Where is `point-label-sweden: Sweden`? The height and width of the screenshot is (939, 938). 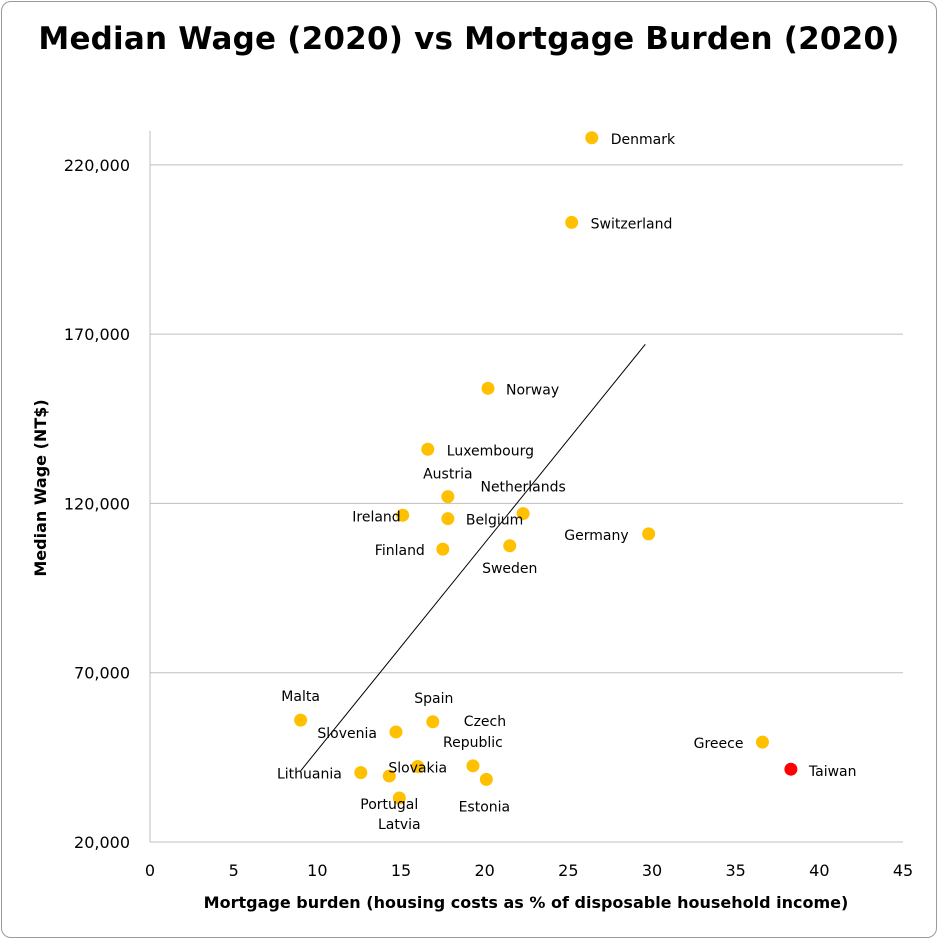 point-label-sweden: Sweden is located at coordinates (509, 569).